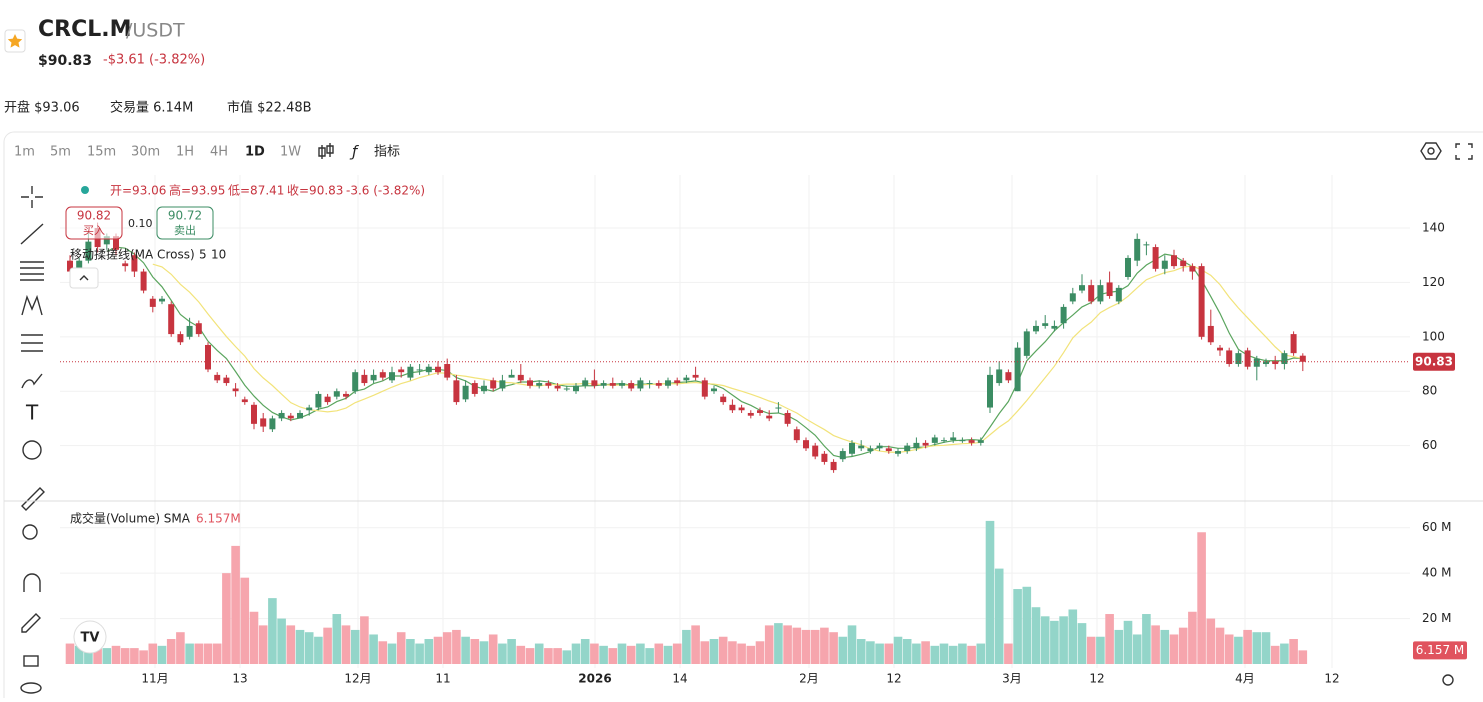 The image size is (1483, 702). What do you see at coordinates (15, 41) in the screenshot?
I see `star-icon` at bounding box center [15, 41].